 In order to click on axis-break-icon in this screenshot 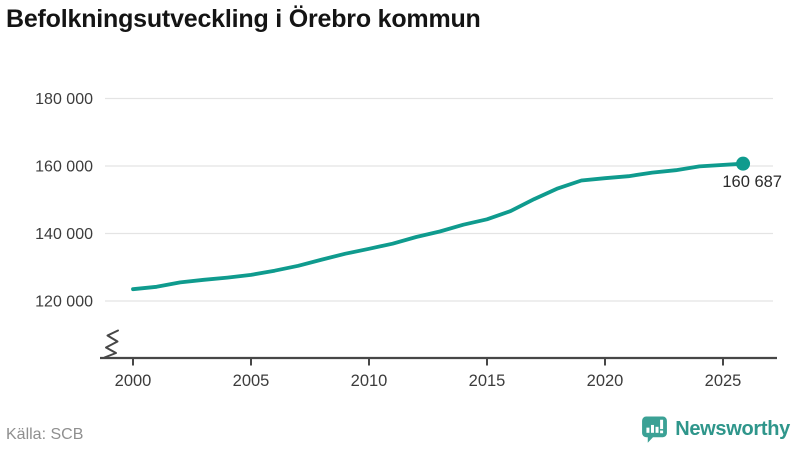, I will do `click(111, 344)`.